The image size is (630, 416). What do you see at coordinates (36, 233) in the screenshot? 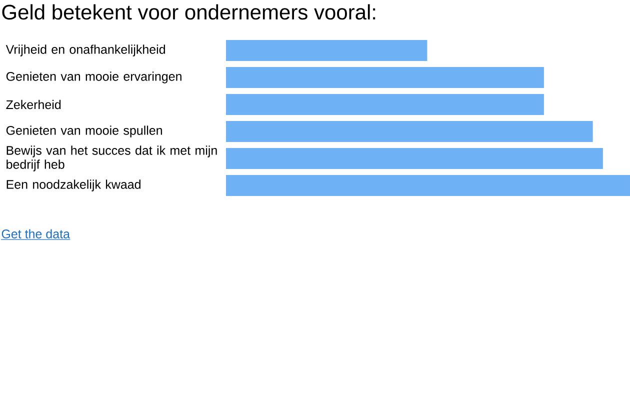
I see `text: Get the data` at bounding box center [36, 233].